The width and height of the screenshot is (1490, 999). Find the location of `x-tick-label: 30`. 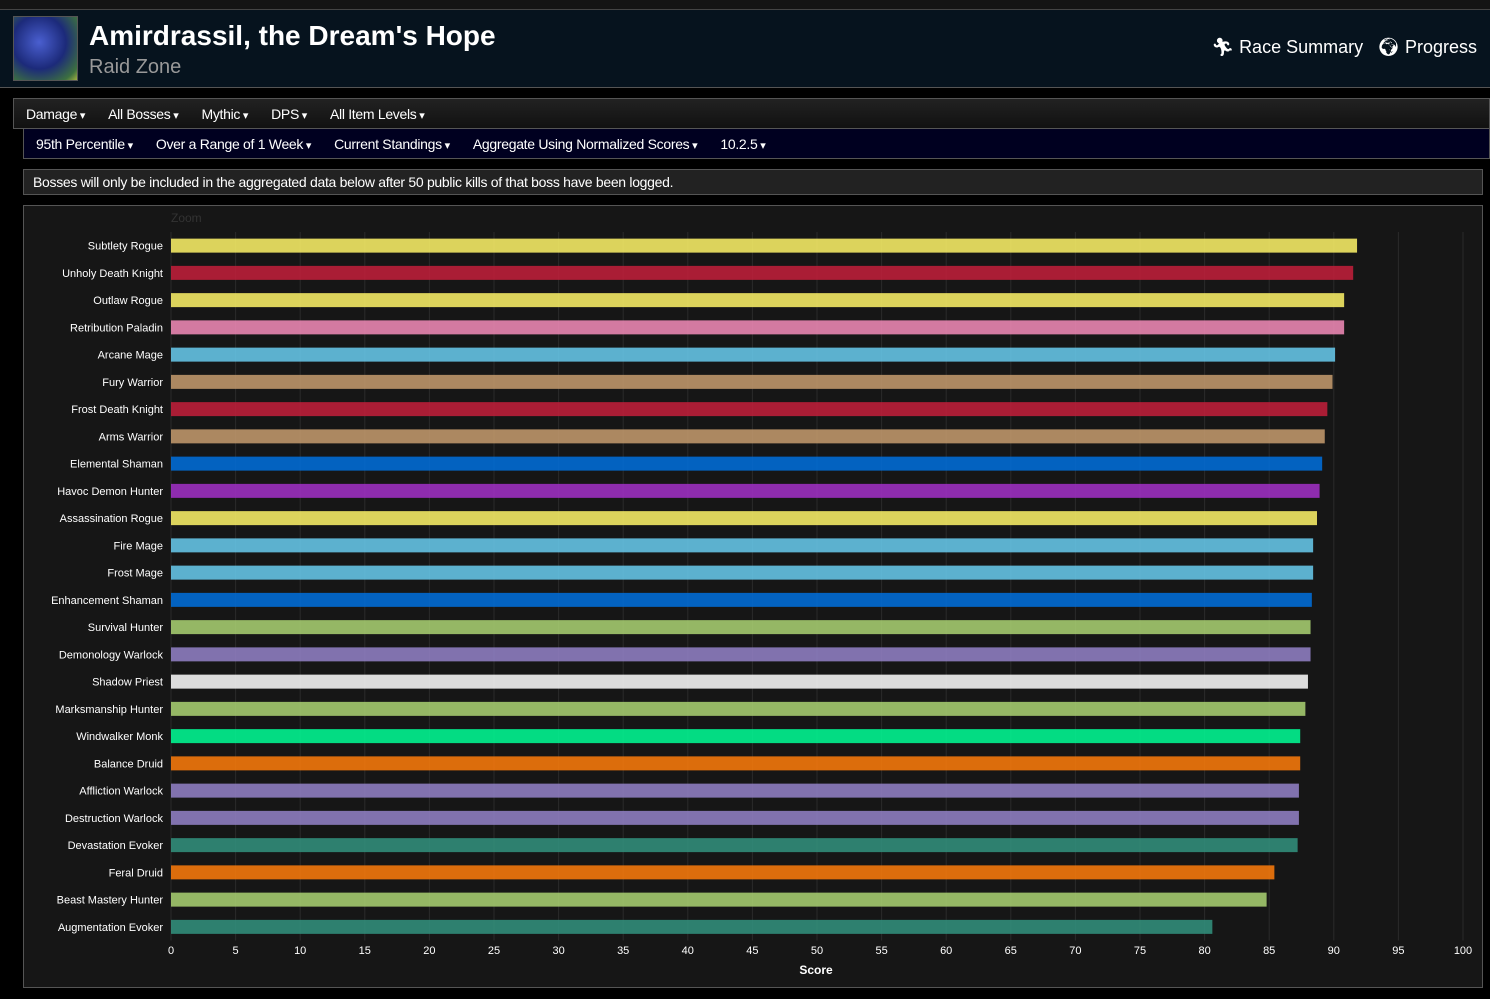

x-tick-label: 30 is located at coordinates (558, 951).